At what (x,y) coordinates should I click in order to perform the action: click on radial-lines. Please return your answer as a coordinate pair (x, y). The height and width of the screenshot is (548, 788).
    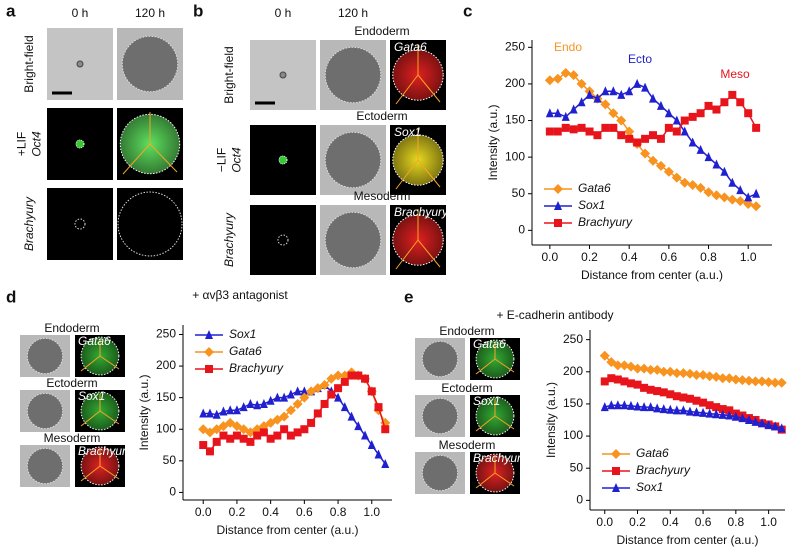
    Looking at the image, I should click on (418, 74).